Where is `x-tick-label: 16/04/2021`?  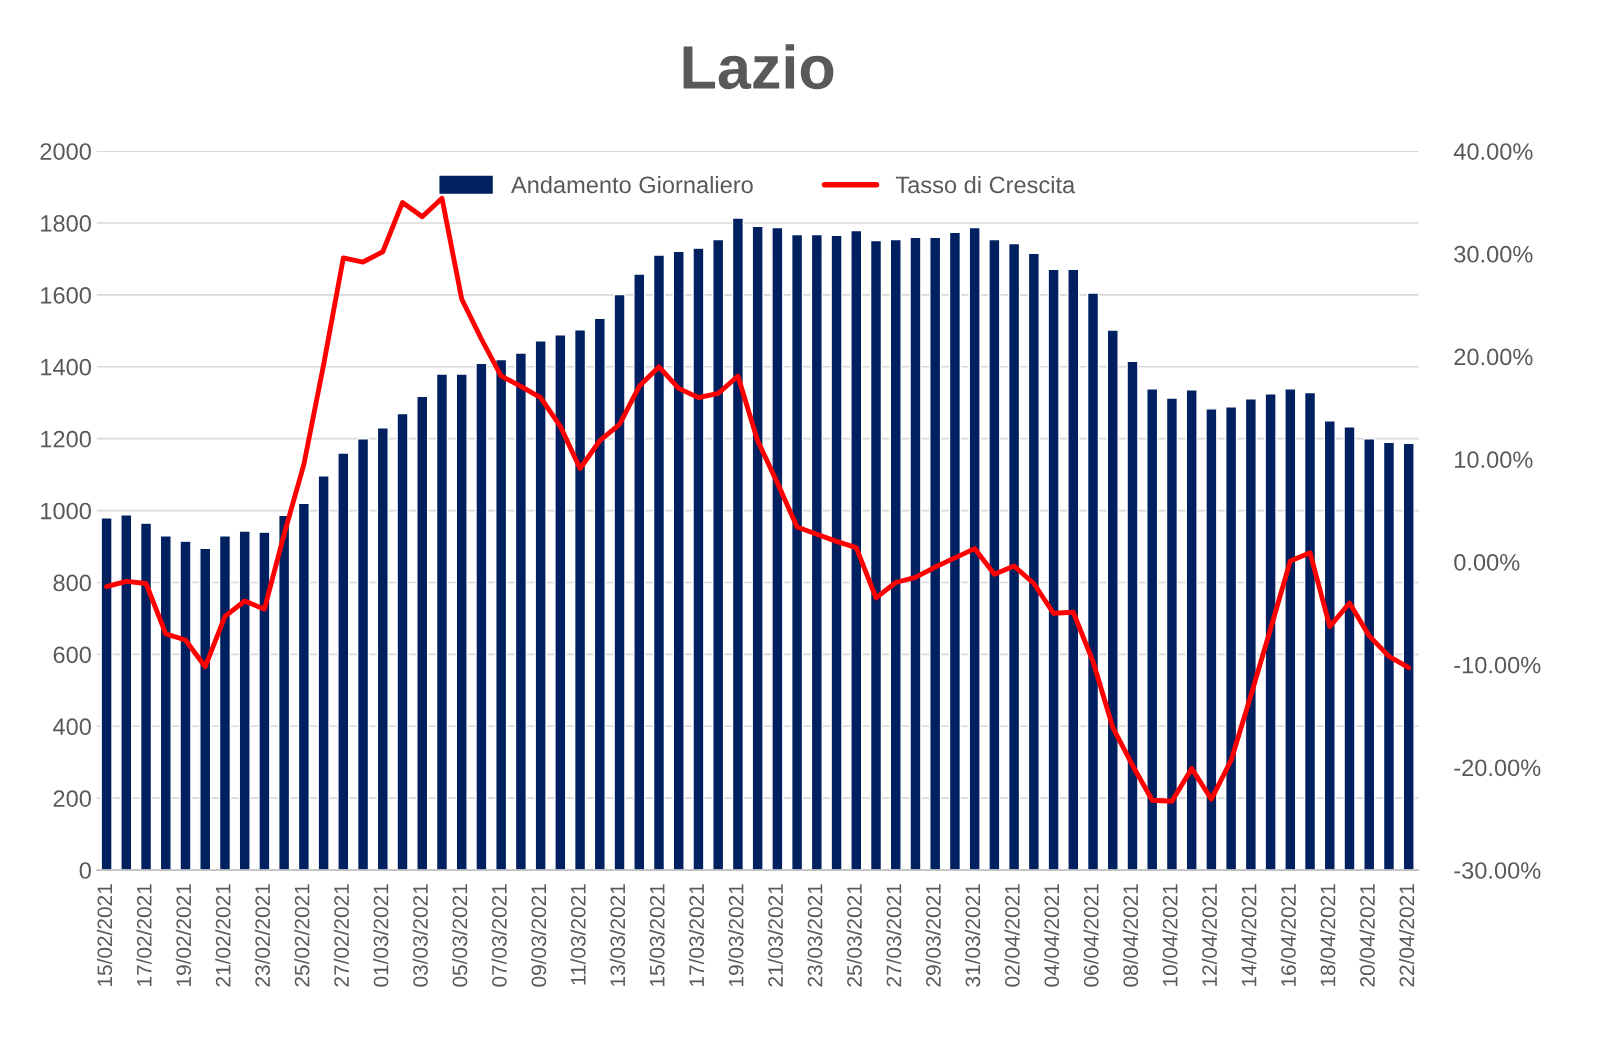
x-tick-label: 16/04/2021 is located at coordinates (1288, 935).